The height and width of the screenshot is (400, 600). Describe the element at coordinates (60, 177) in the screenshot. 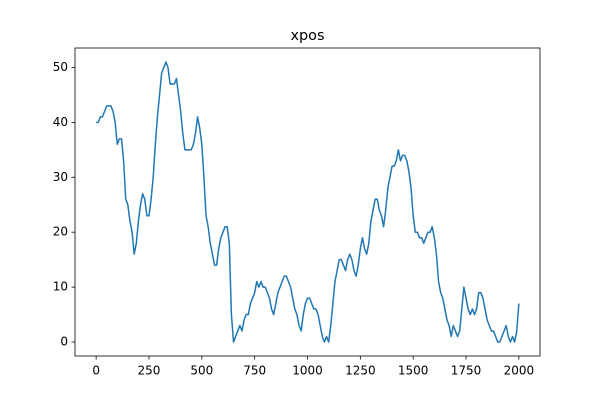

I see `y-tick-label: 30` at that location.